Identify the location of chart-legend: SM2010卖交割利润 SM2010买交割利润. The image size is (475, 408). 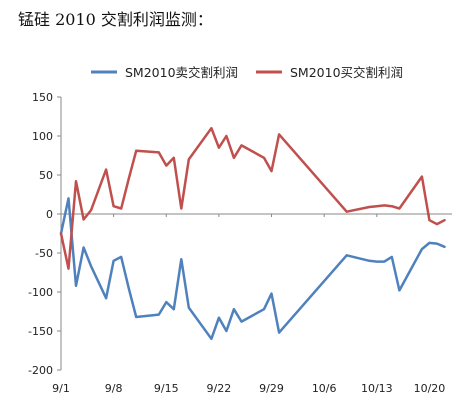
(247, 72).